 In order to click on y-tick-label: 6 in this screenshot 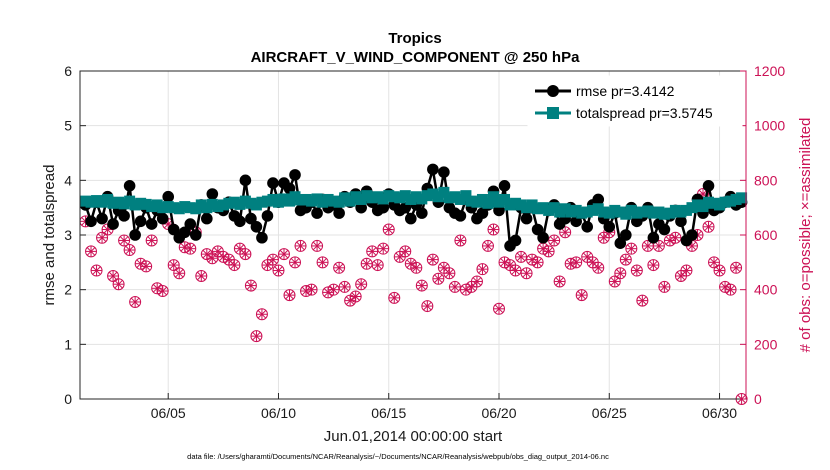, I will do `click(68, 71)`.